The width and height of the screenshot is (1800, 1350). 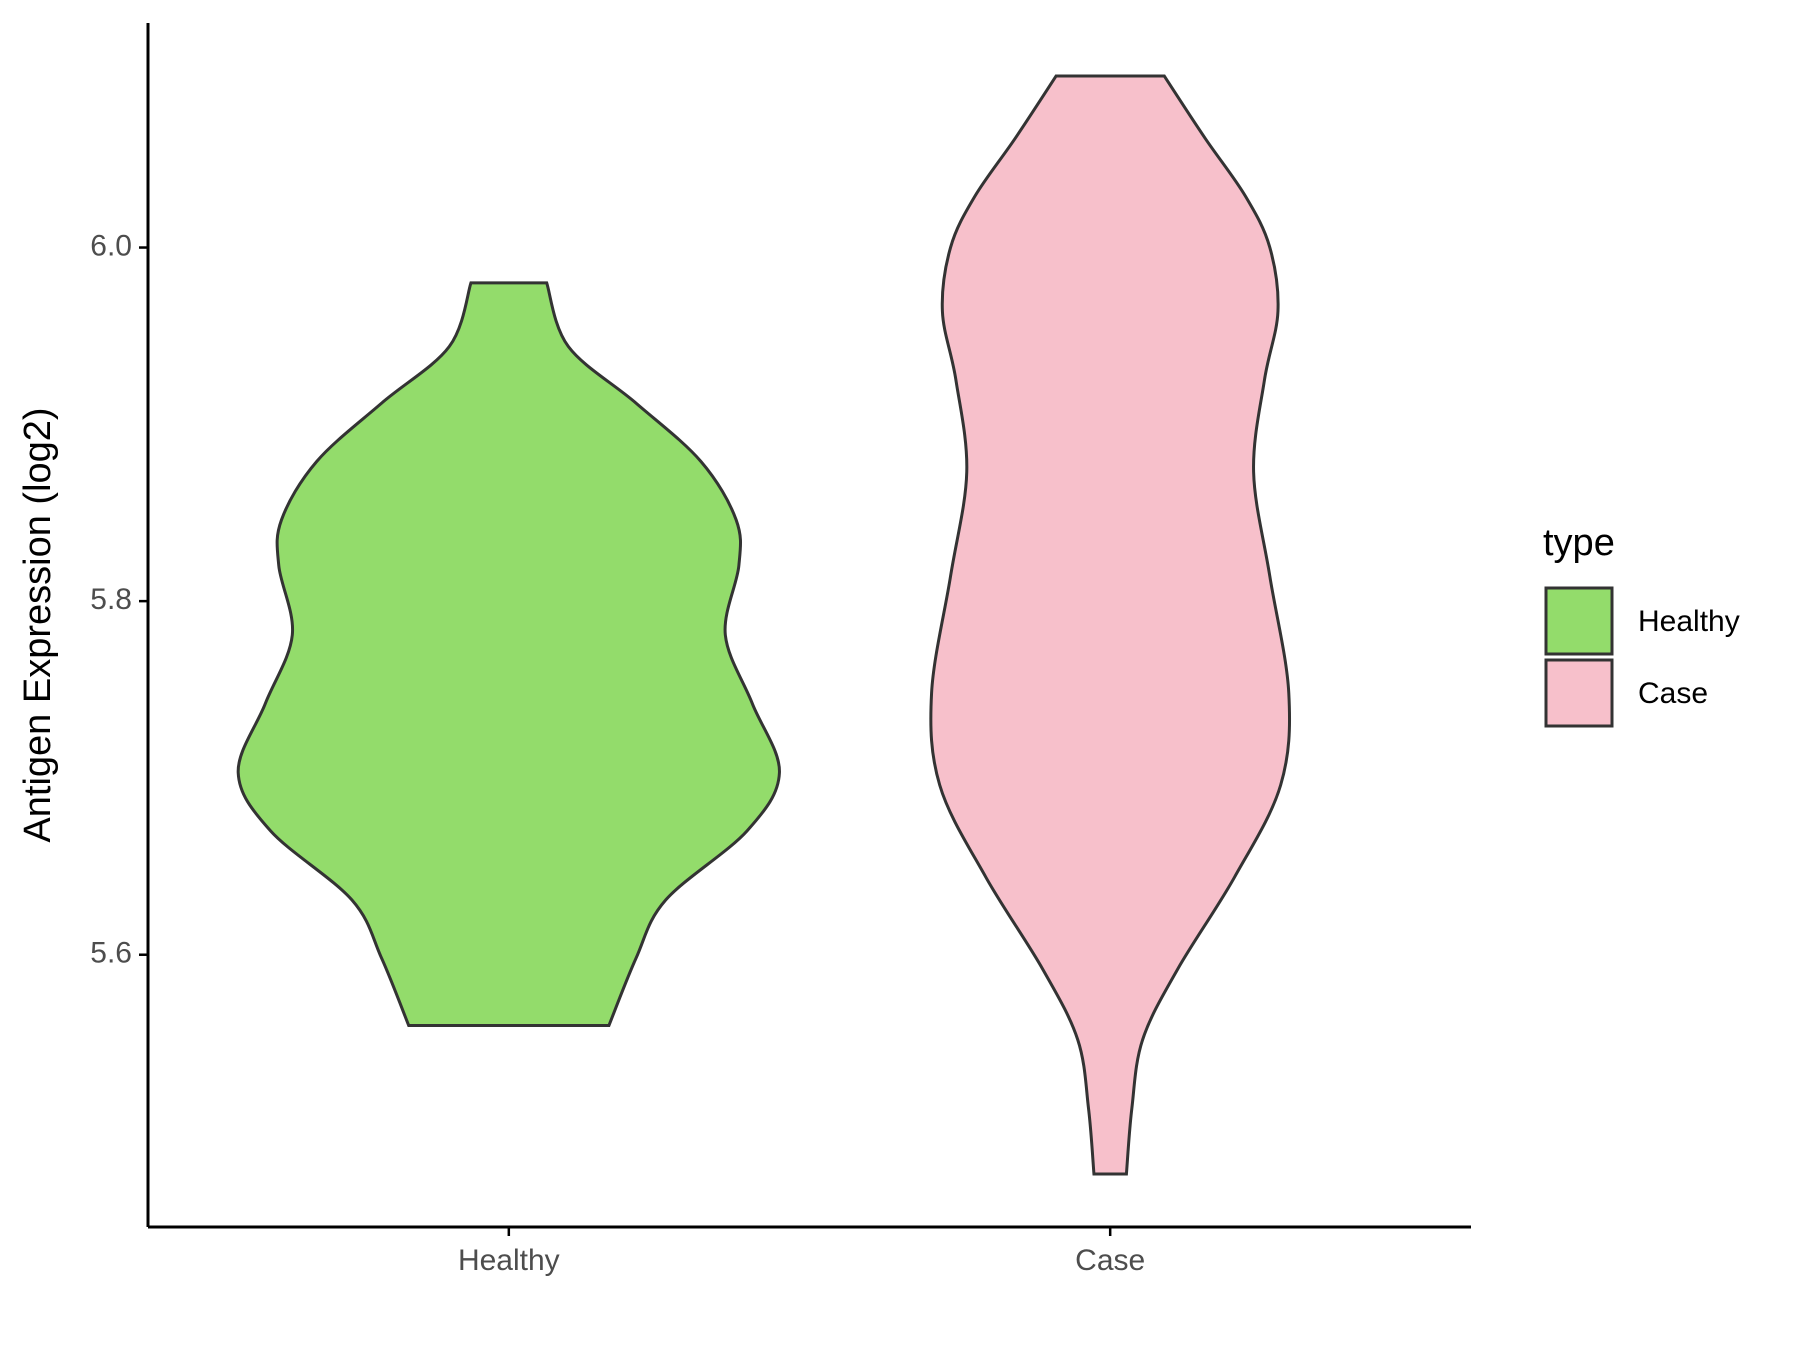 I want to click on y-tick-label: 5.6, so click(x=111, y=953).